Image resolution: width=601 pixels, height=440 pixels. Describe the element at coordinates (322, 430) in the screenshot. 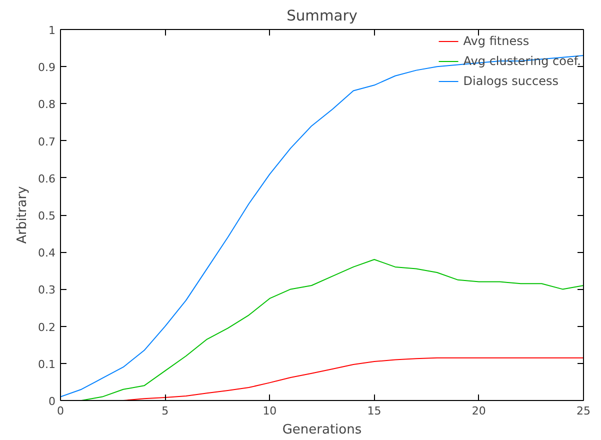

I see `x-axis-title: Generations` at that location.